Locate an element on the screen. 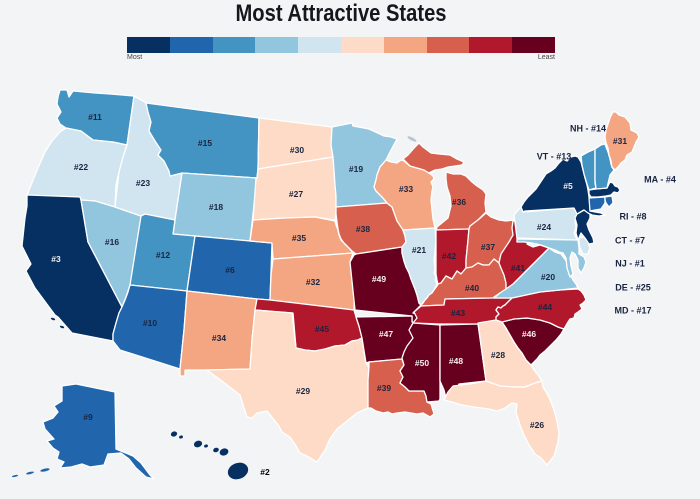 The width and height of the screenshot is (700, 499). svg-text: #26 is located at coordinates (537, 425).